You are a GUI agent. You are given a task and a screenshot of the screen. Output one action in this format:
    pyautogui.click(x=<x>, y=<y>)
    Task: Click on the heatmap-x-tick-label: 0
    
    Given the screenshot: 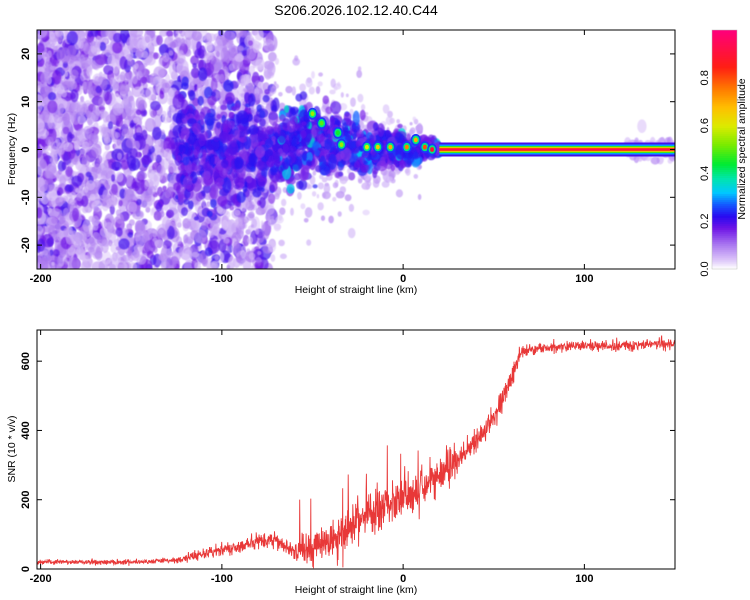 What is the action you would take?
    pyautogui.click(x=403, y=279)
    